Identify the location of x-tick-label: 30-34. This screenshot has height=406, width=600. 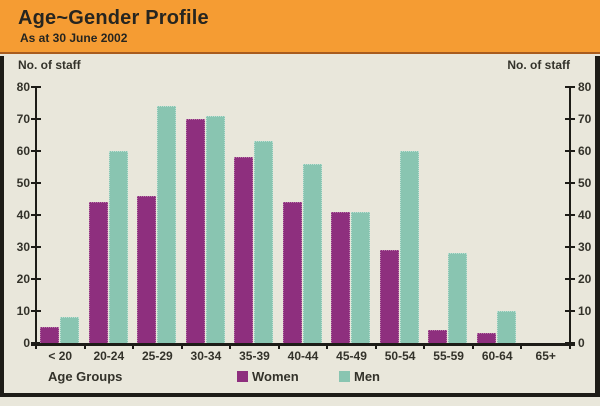
(206, 356).